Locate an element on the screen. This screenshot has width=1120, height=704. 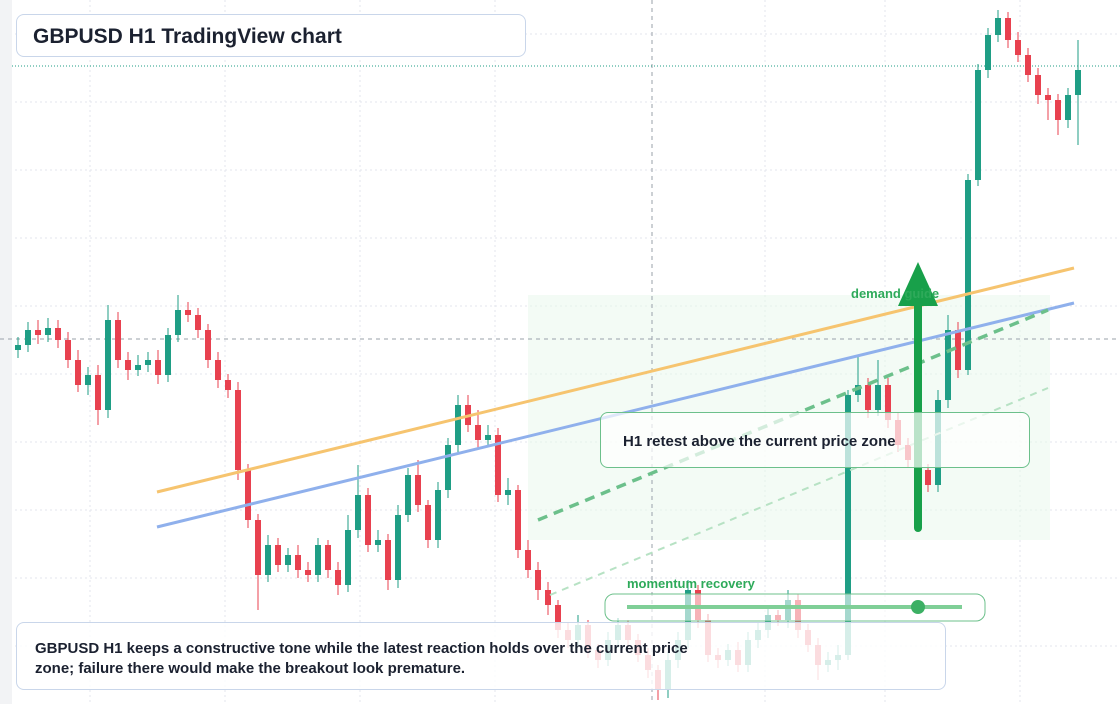
arrow-head is located at coordinates (918, 284).